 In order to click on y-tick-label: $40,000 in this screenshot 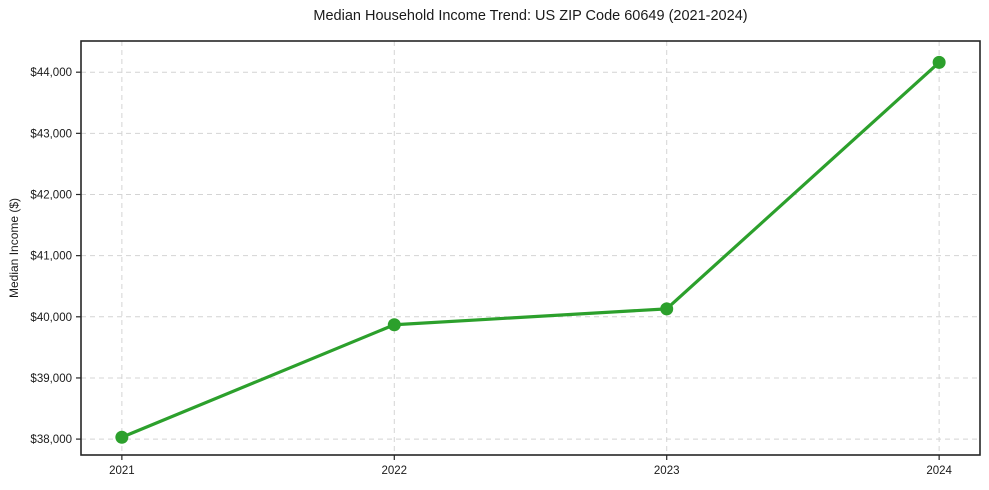, I will do `click(51, 318)`.